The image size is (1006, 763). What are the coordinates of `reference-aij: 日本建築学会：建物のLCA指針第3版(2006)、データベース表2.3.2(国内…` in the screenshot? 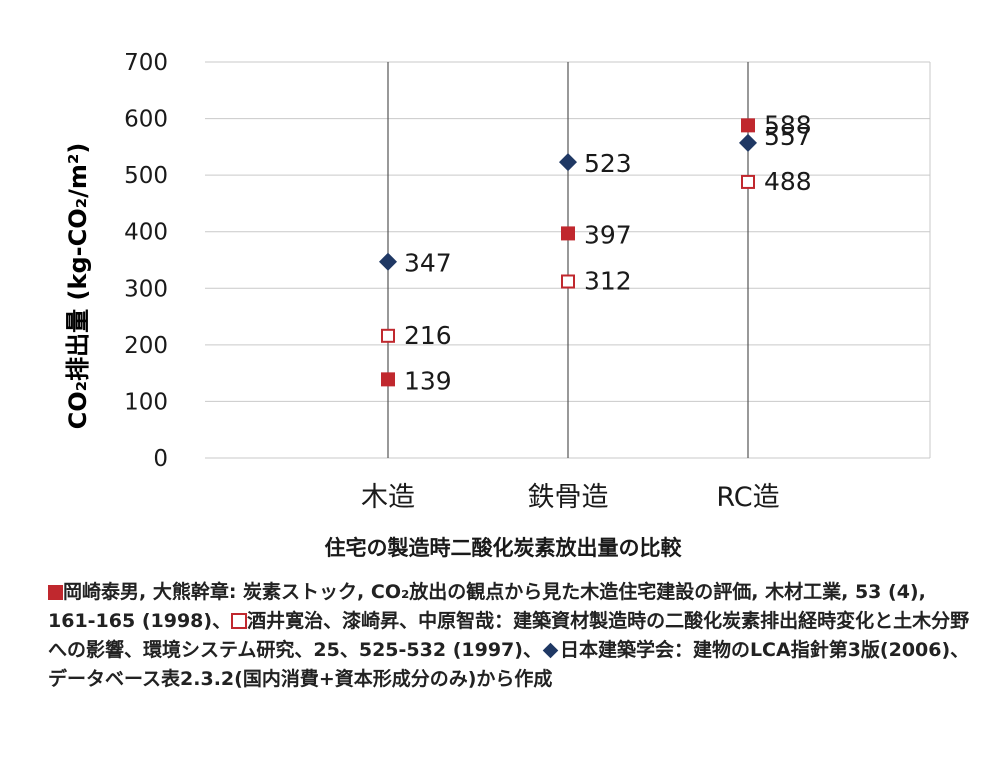 It's located at (509, 664).